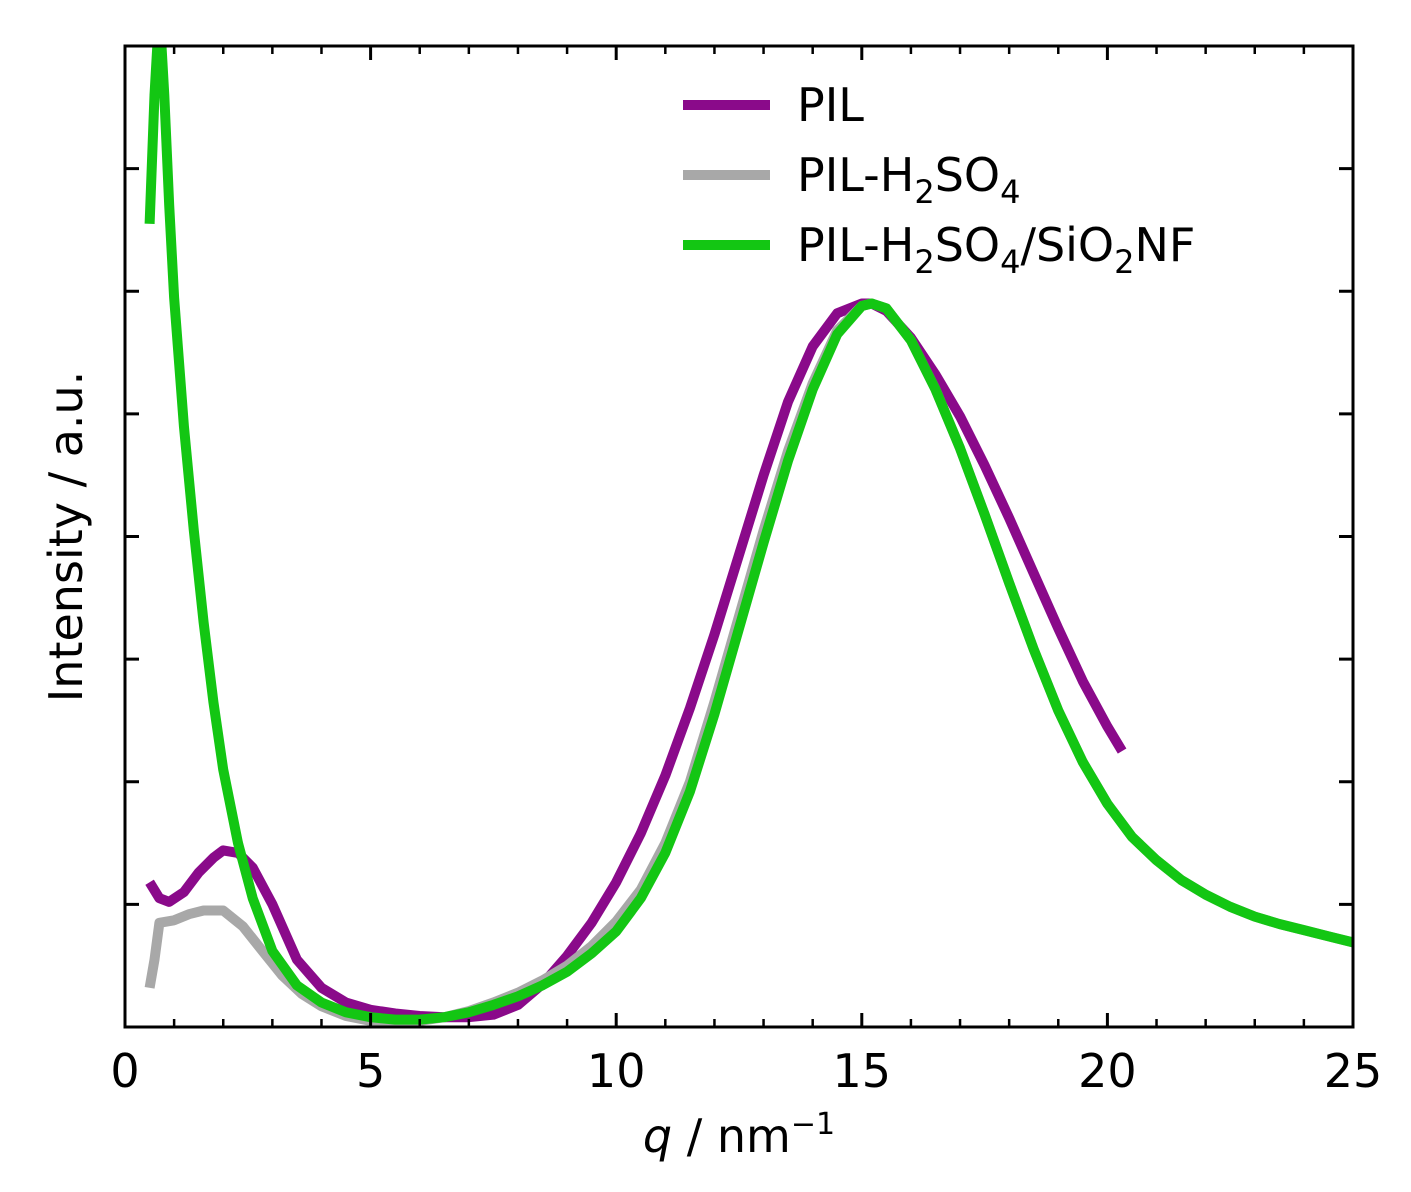  What do you see at coordinates (1353, 1071) in the screenshot?
I see `x-tick-label-5: 25` at bounding box center [1353, 1071].